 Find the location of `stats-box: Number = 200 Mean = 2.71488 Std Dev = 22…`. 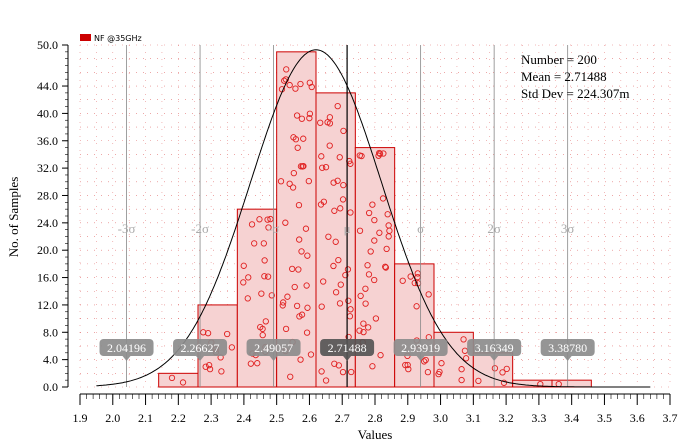

stats-box: Number = 200 Mean = 2.71488 Std Dev = 22… is located at coordinates (575, 76).